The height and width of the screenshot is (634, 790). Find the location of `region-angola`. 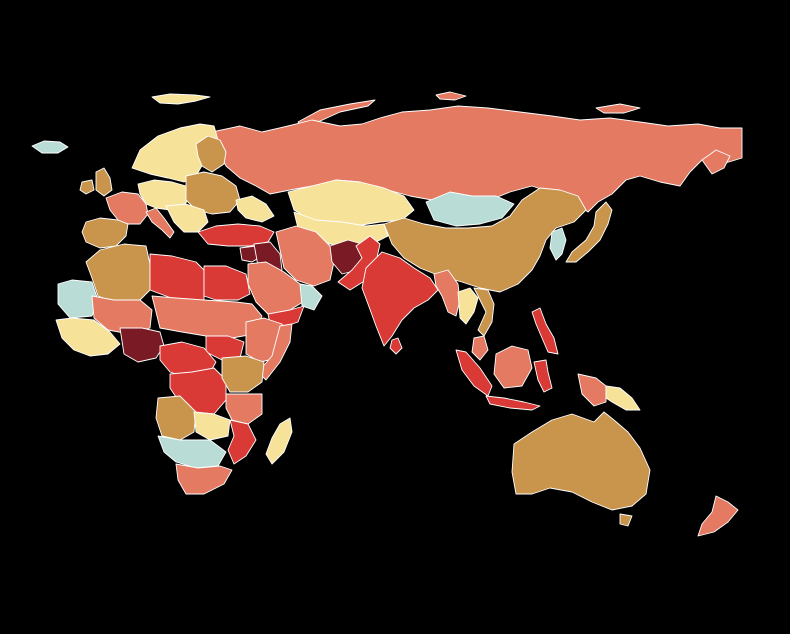

region-angola is located at coordinates (176, 418).